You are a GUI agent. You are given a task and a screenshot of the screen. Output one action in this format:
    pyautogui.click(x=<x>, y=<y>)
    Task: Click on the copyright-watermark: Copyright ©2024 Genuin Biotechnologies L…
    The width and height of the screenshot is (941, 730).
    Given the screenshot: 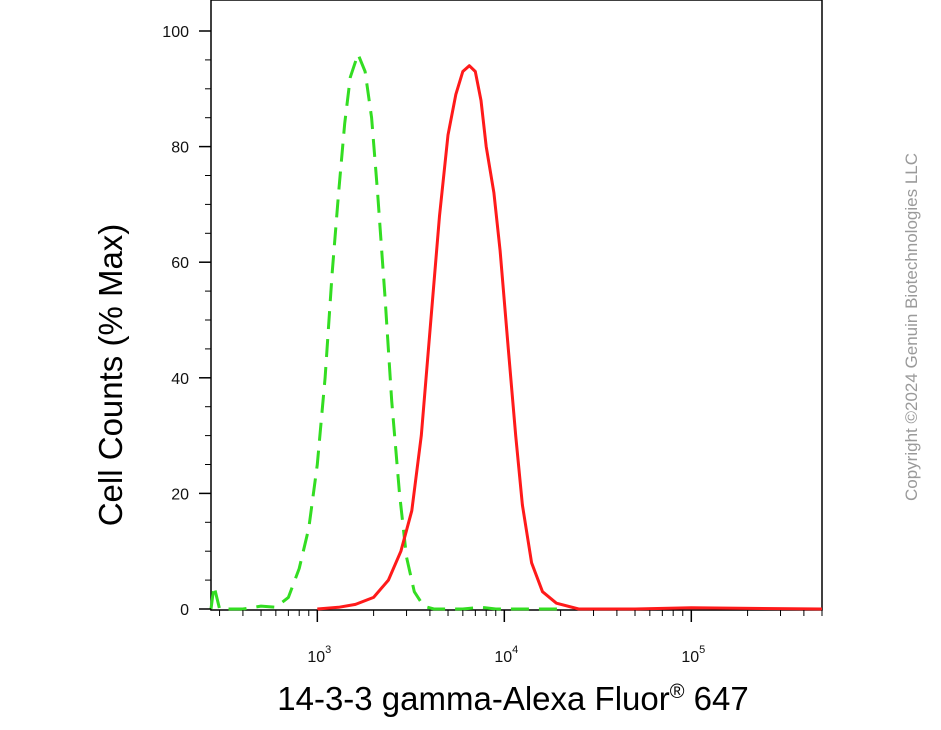 What is the action you would take?
    pyautogui.click(x=911, y=327)
    